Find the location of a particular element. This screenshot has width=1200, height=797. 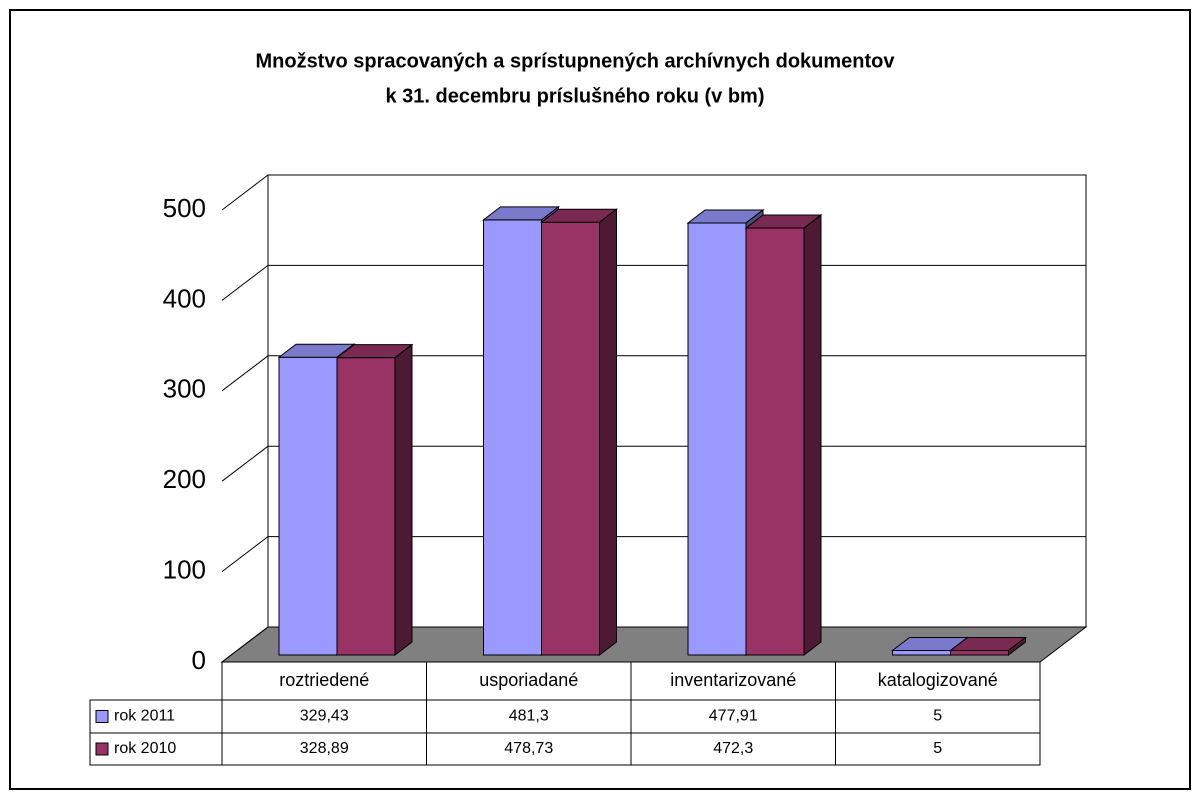

y-tick-label: 200 is located at coordinates (184, 479).